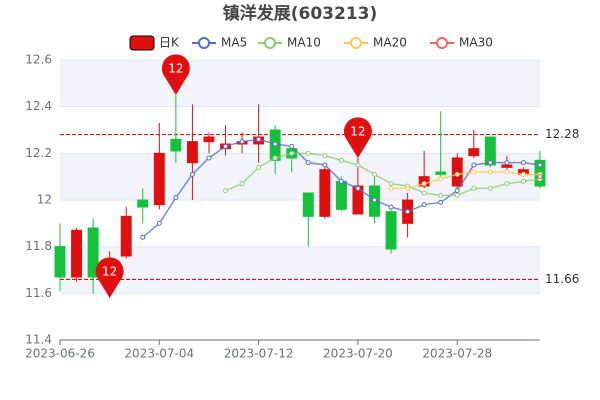 Image resolution: width=600 pixels, height=400 pixels. I want to click on y-tick-label: 12.2, so click(38, 153).